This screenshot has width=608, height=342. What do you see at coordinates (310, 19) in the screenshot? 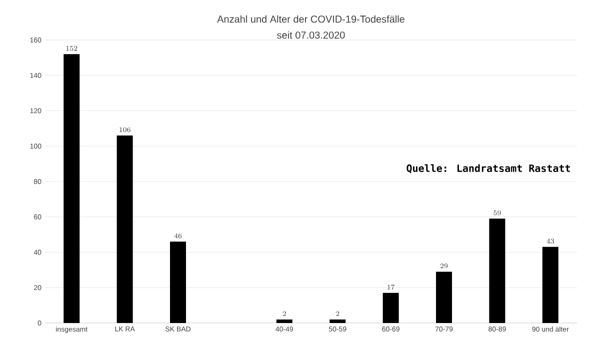
I see `chart-title: Anzahl und Alter der COVID-19-Todesfälle` at bounding box center [310, 19].